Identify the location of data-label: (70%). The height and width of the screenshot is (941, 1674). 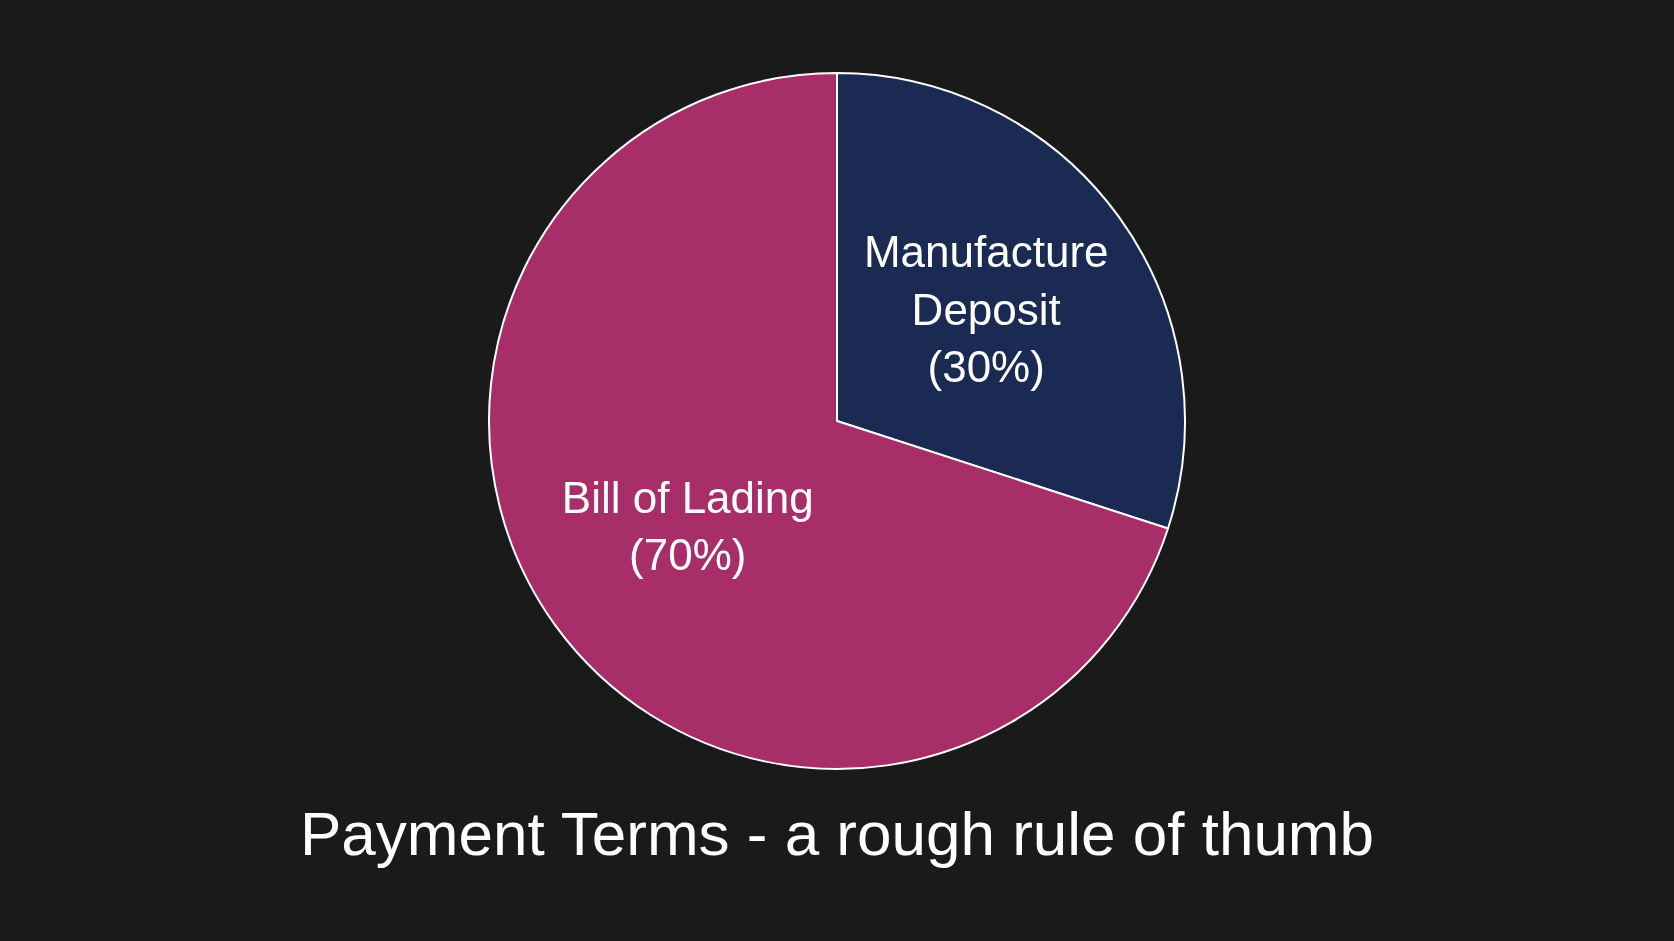
(688, 554).